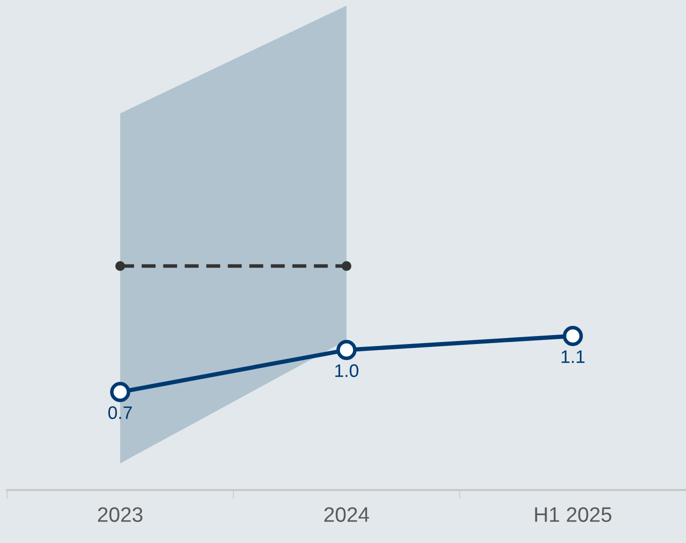 Image resolution: width=686 pixels, height=543 pixels. What do you see at coordinates (347, 514) in the screenshot?
I see `x-tick-label: 2024` at bounding box center [347, 514].